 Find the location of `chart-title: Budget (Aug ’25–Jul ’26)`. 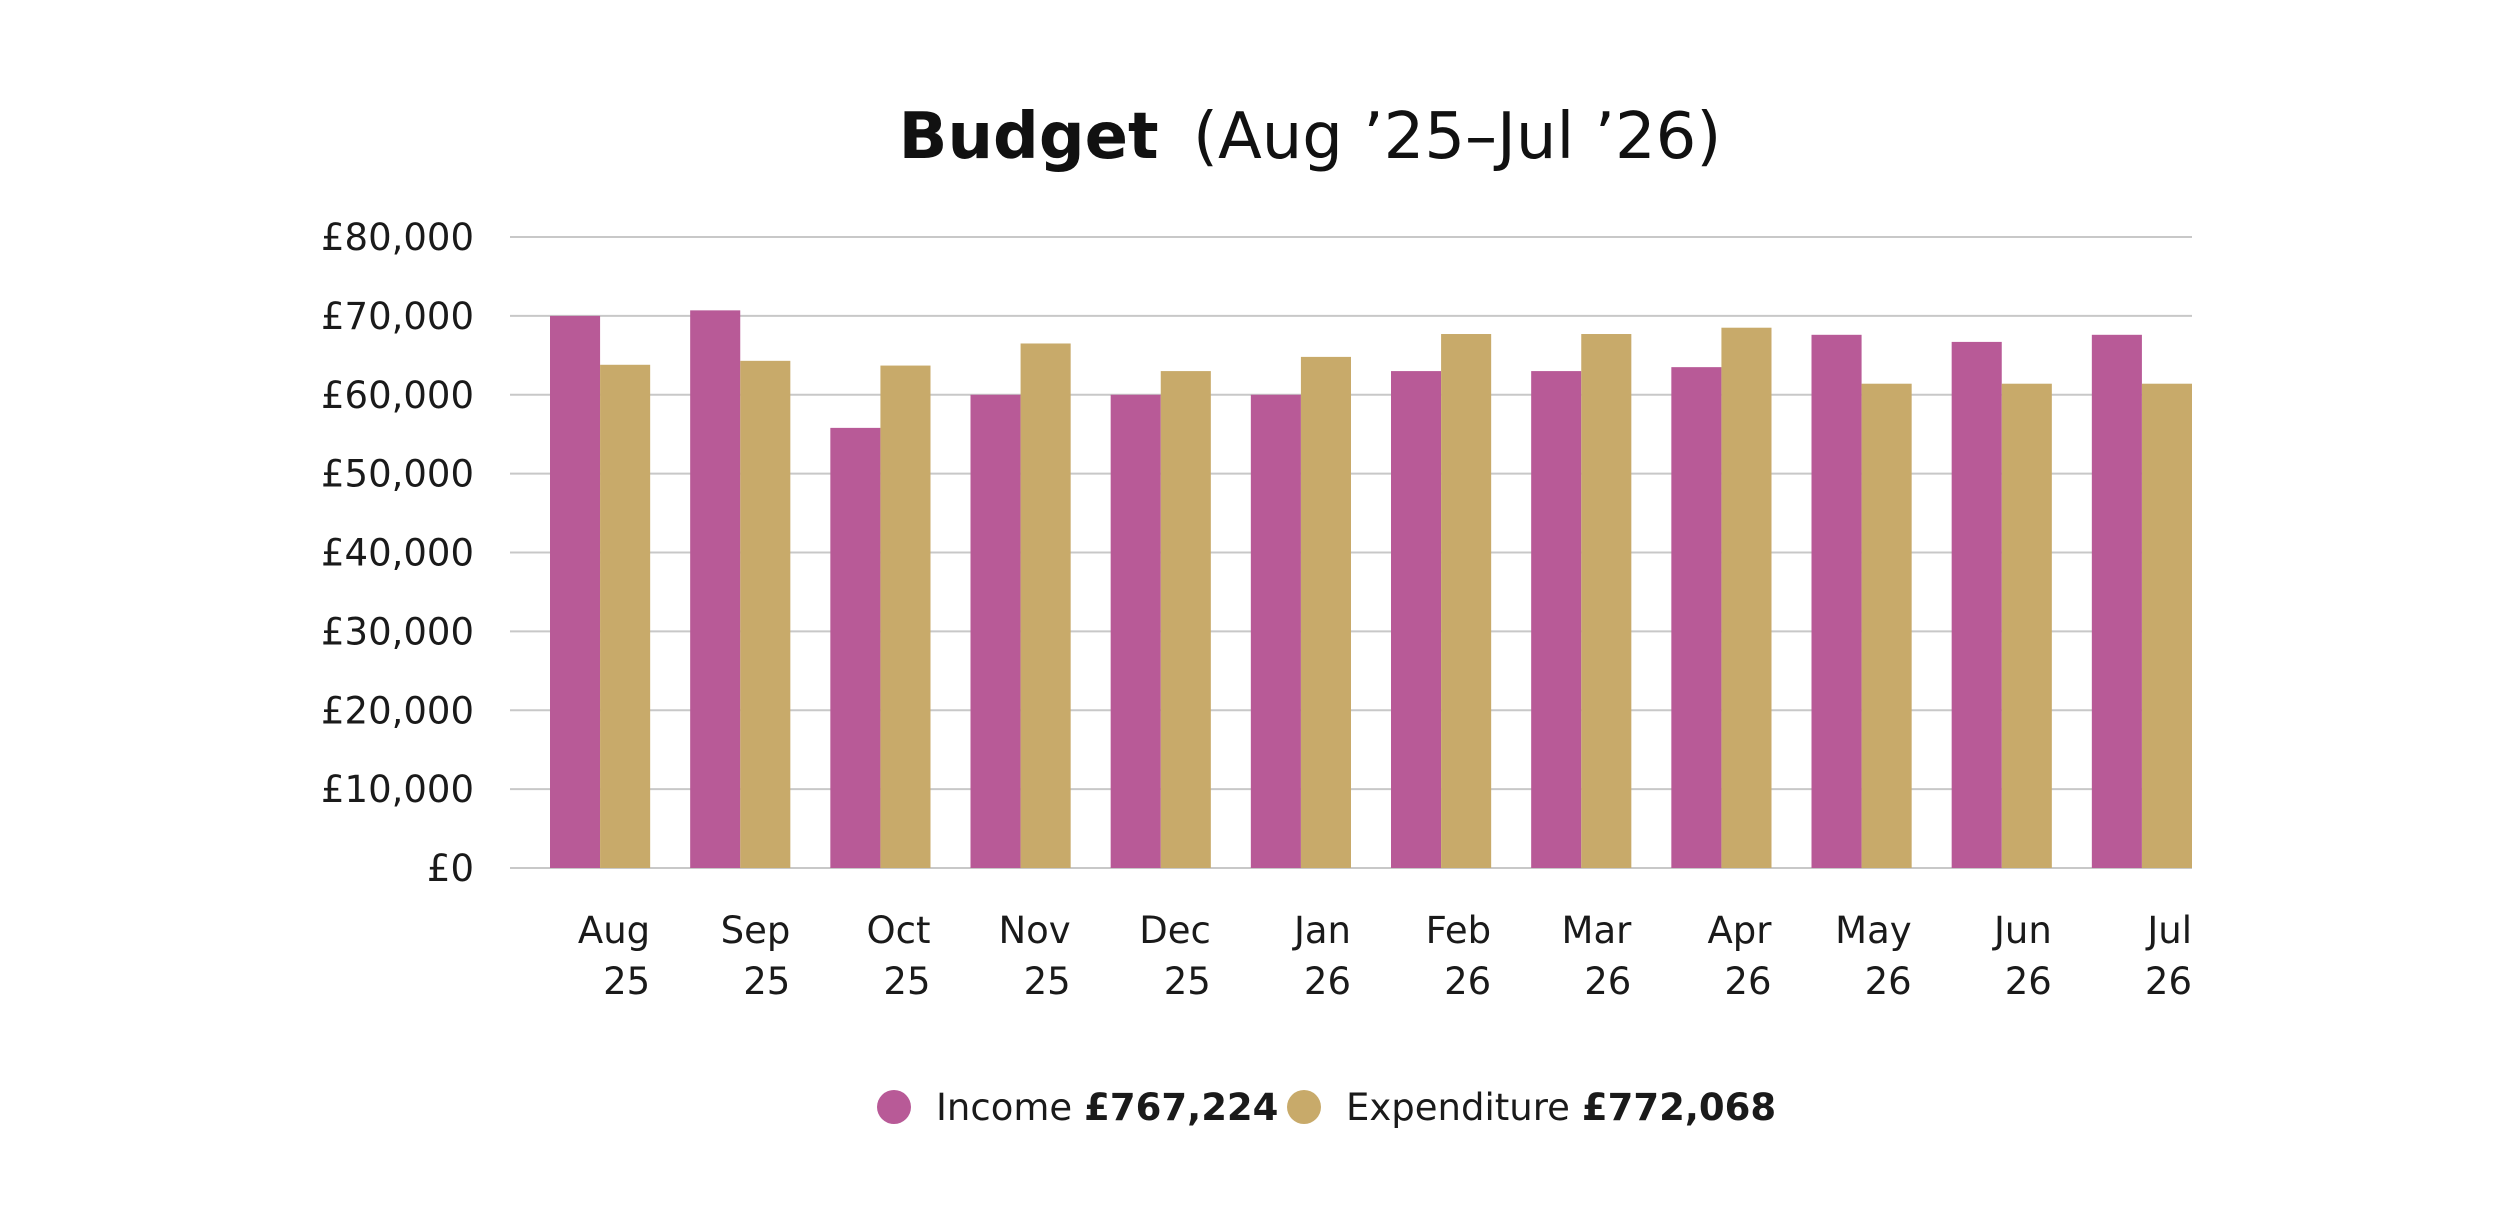

chart-title: Budget (Aug ’25–Jul ’26) is located at coordinates (1310, 137).